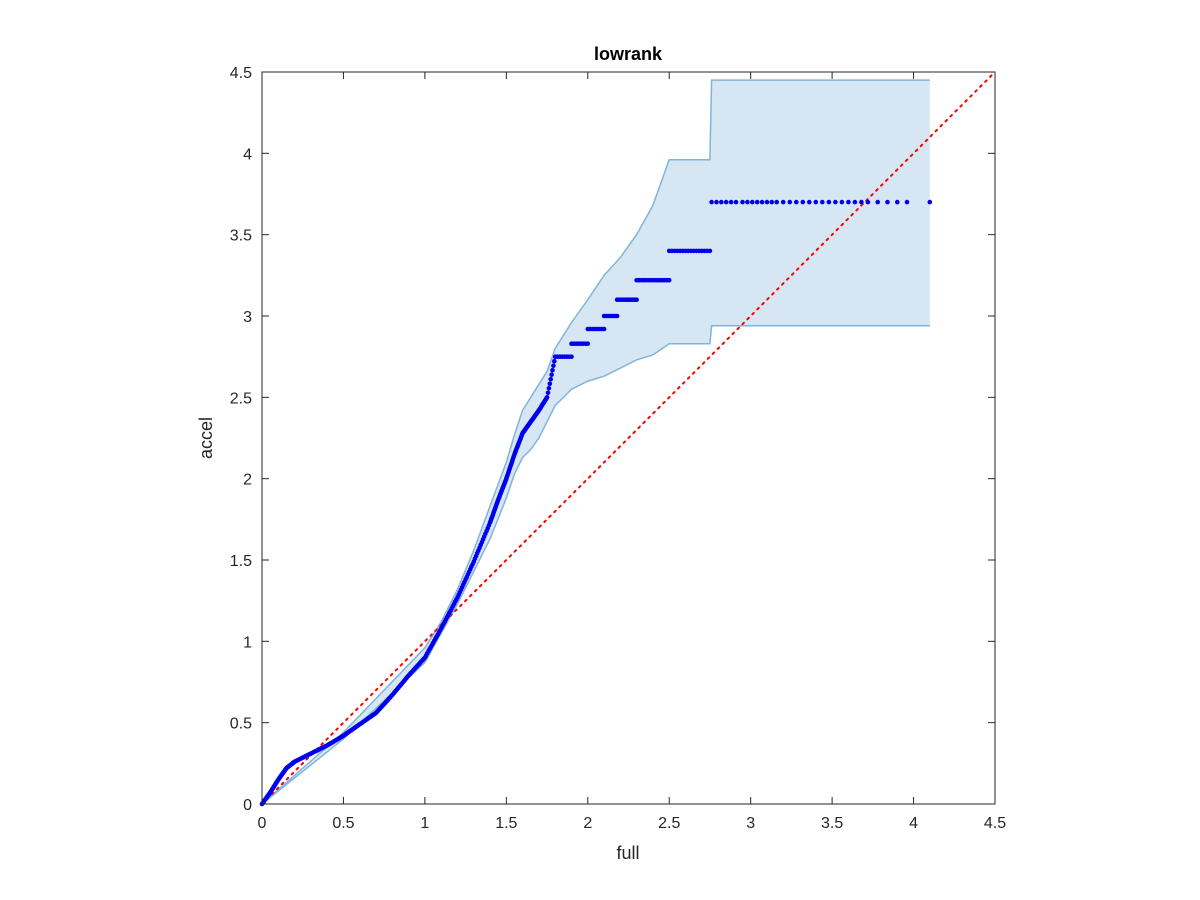  What do you see at coordinates (247, 317) in the screenshot?
I see `y-tick-label: 3` at bounding box center [247, 317].